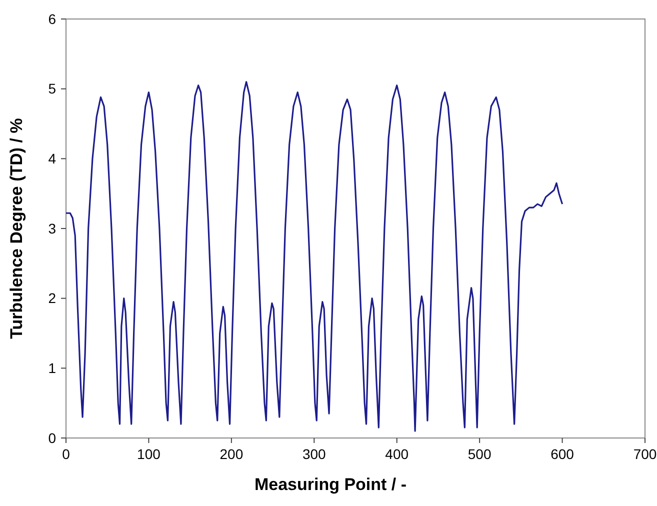  I want to click on x-tick-label: 200, so click(232, 454).